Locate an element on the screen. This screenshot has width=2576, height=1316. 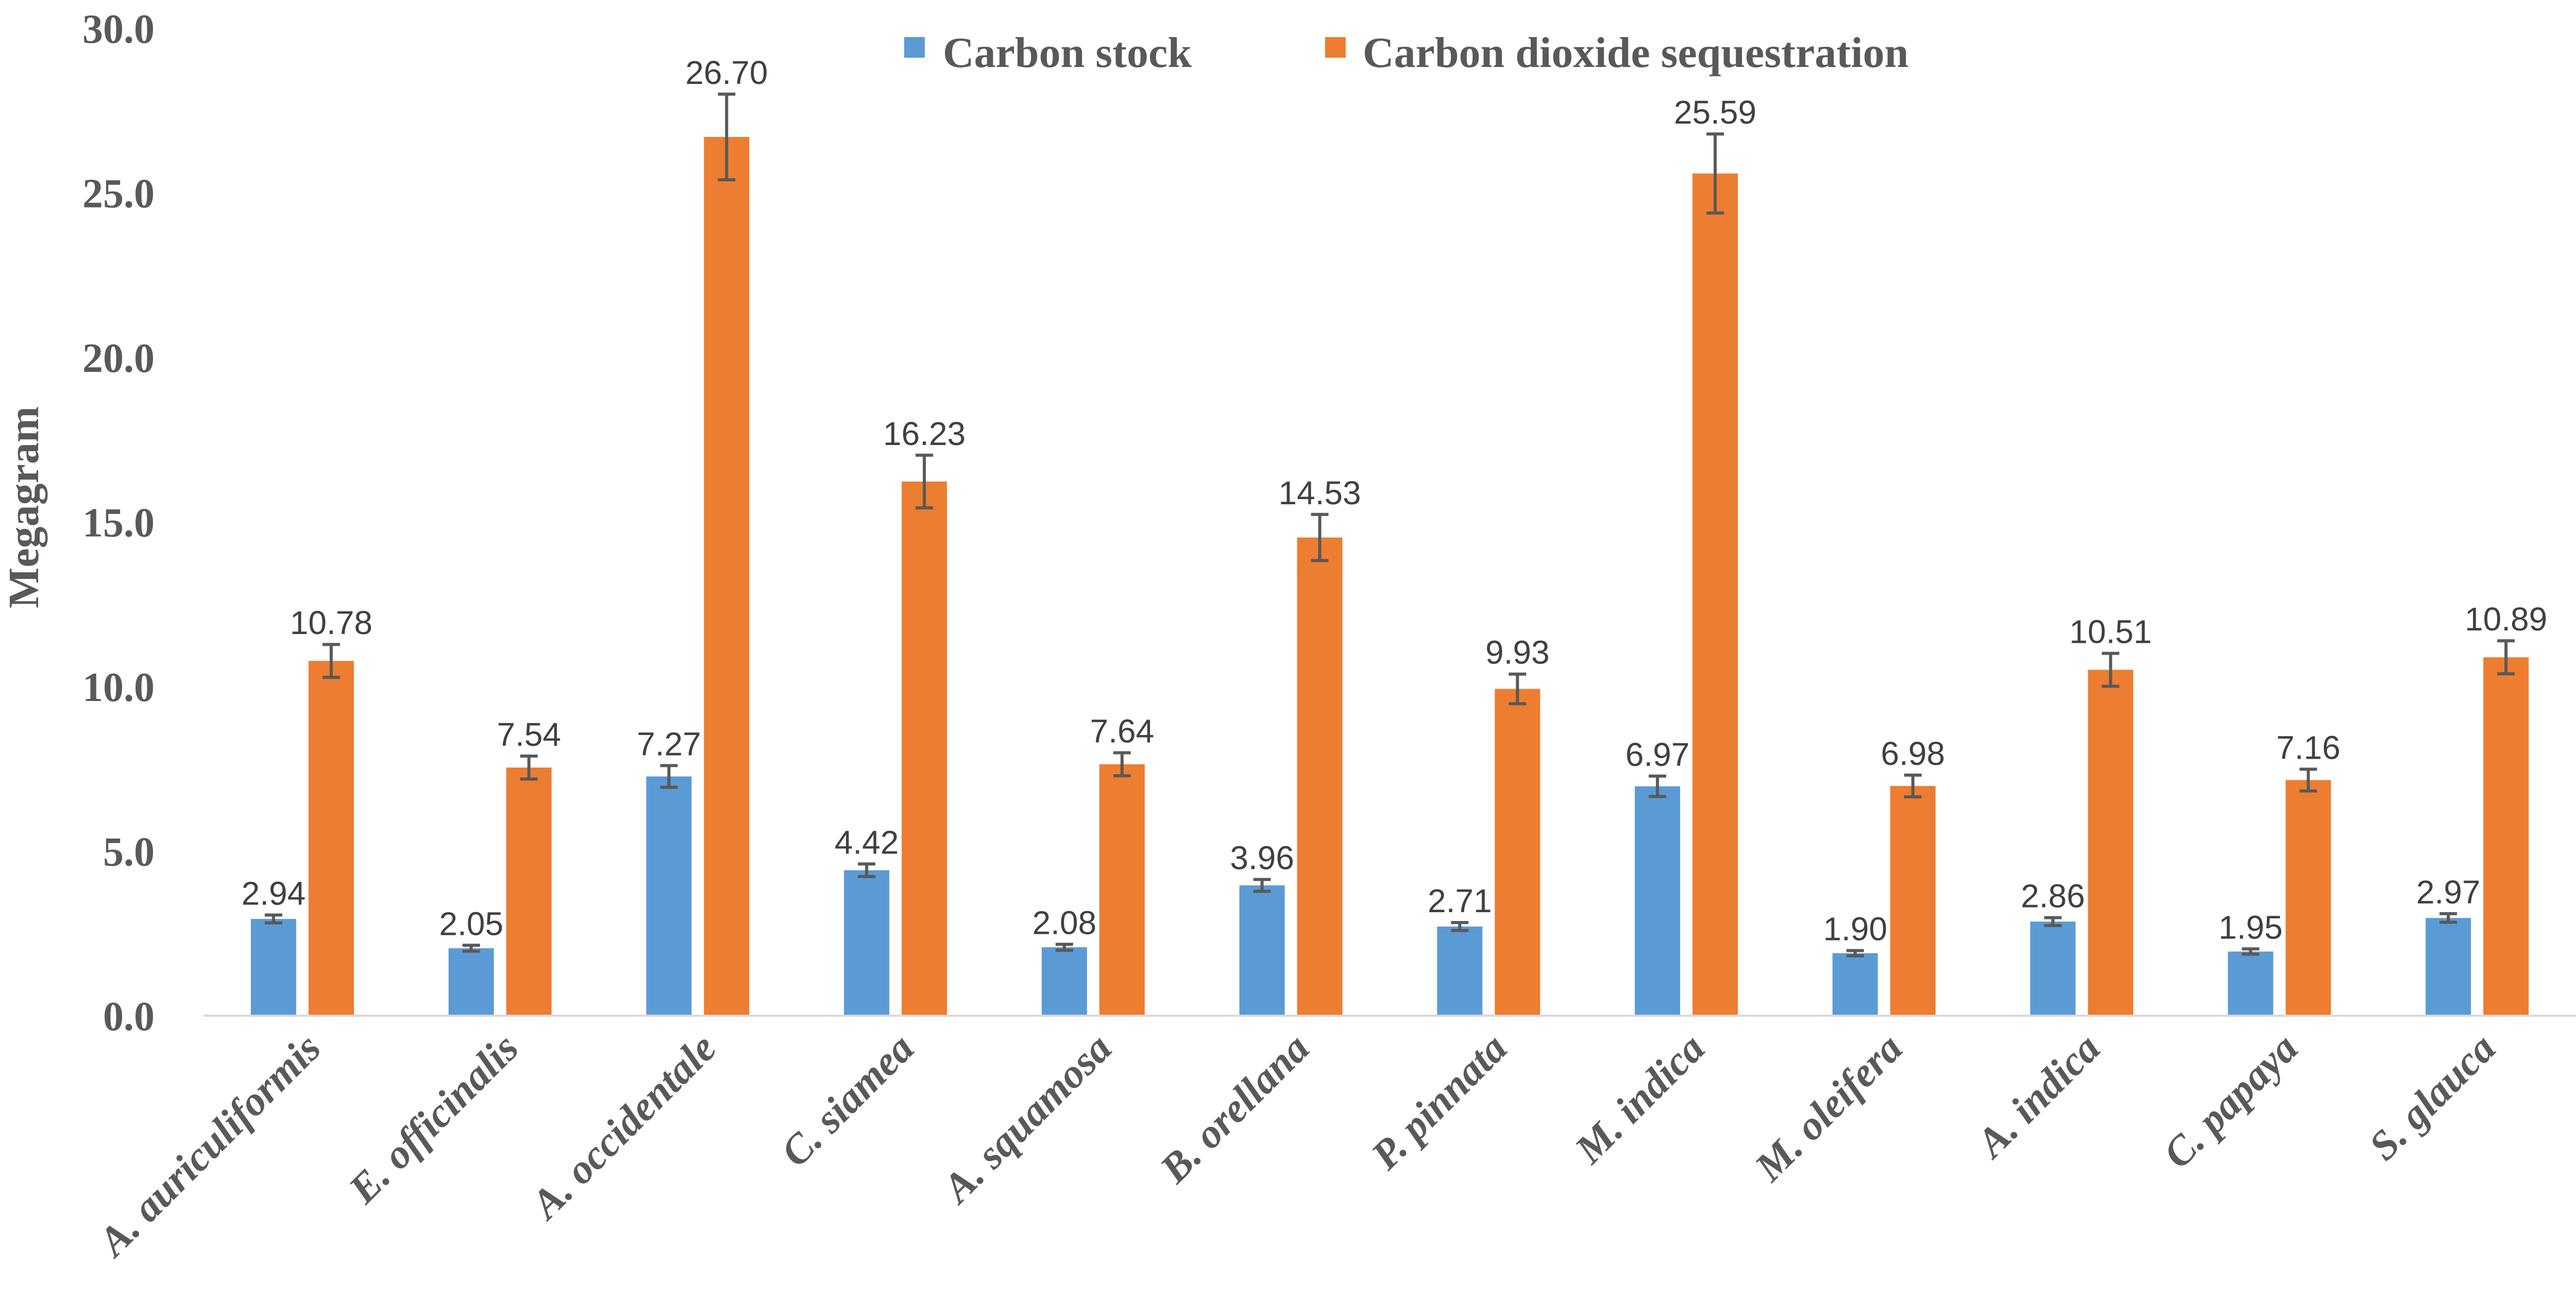
x-category-label: C. siamea is located at coordinates (847, 1101).